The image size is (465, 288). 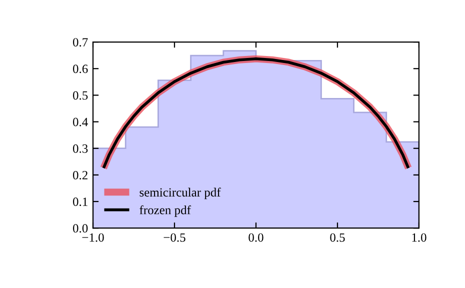 I want to click on x-tick-label: 0.5, so click(x=337, y=237).